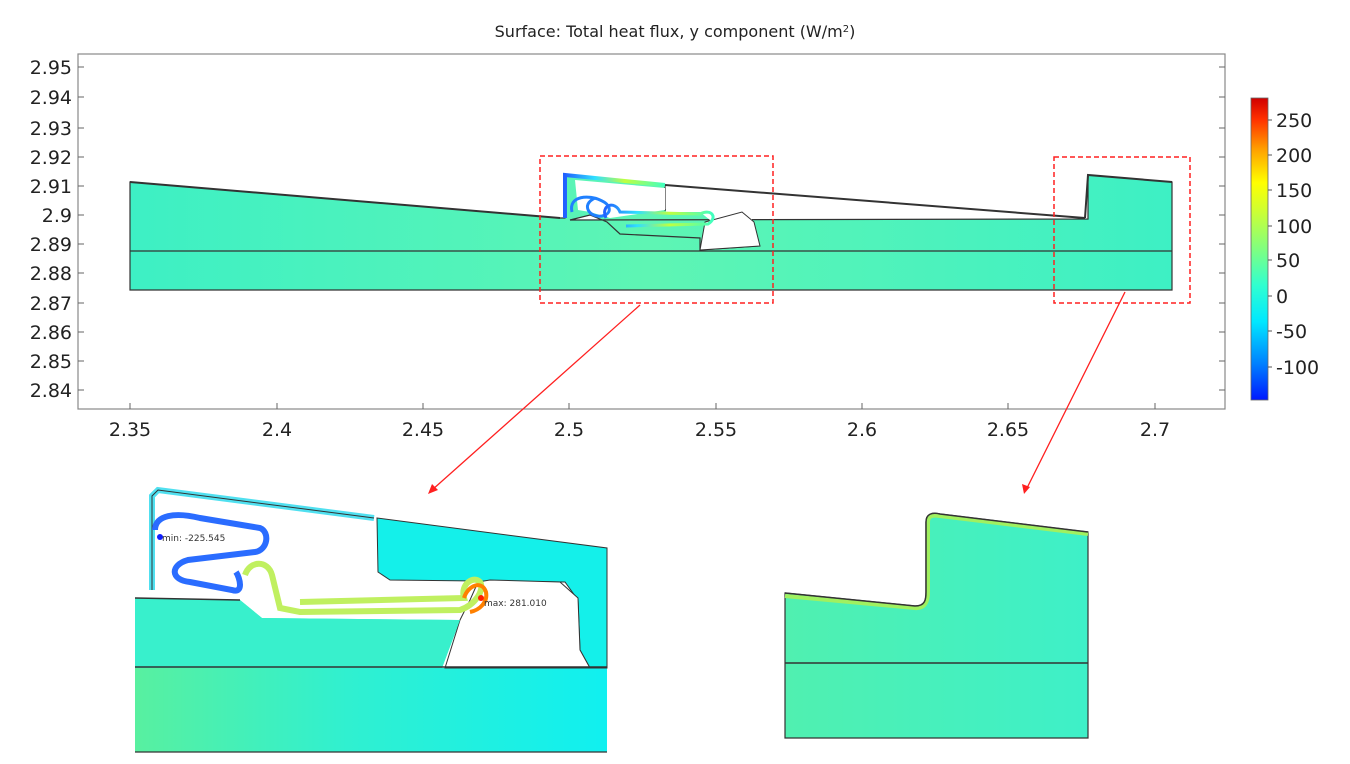  What do you see at coordinates (57, 216) in the screenshot?
I see `y-tick-label: 2.9` at bounding box center [57, 216].